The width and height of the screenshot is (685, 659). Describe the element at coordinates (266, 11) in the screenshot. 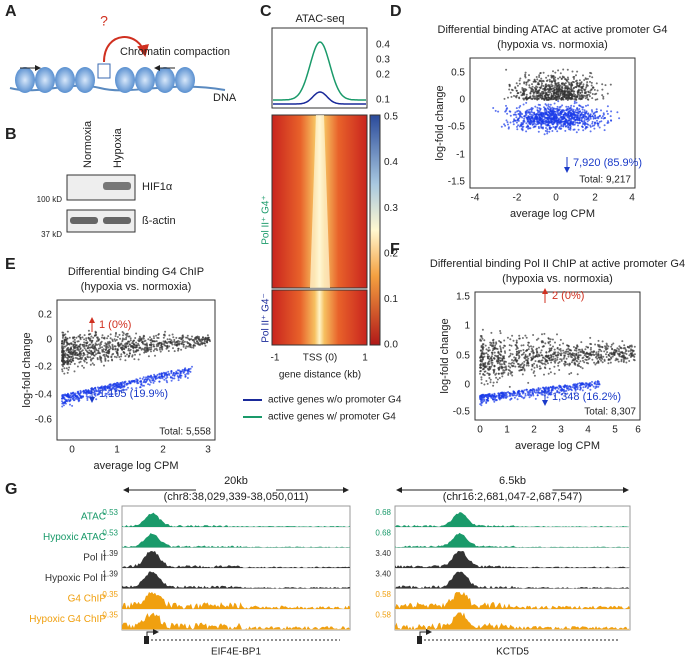

I see `panel-letter: C` at that location.